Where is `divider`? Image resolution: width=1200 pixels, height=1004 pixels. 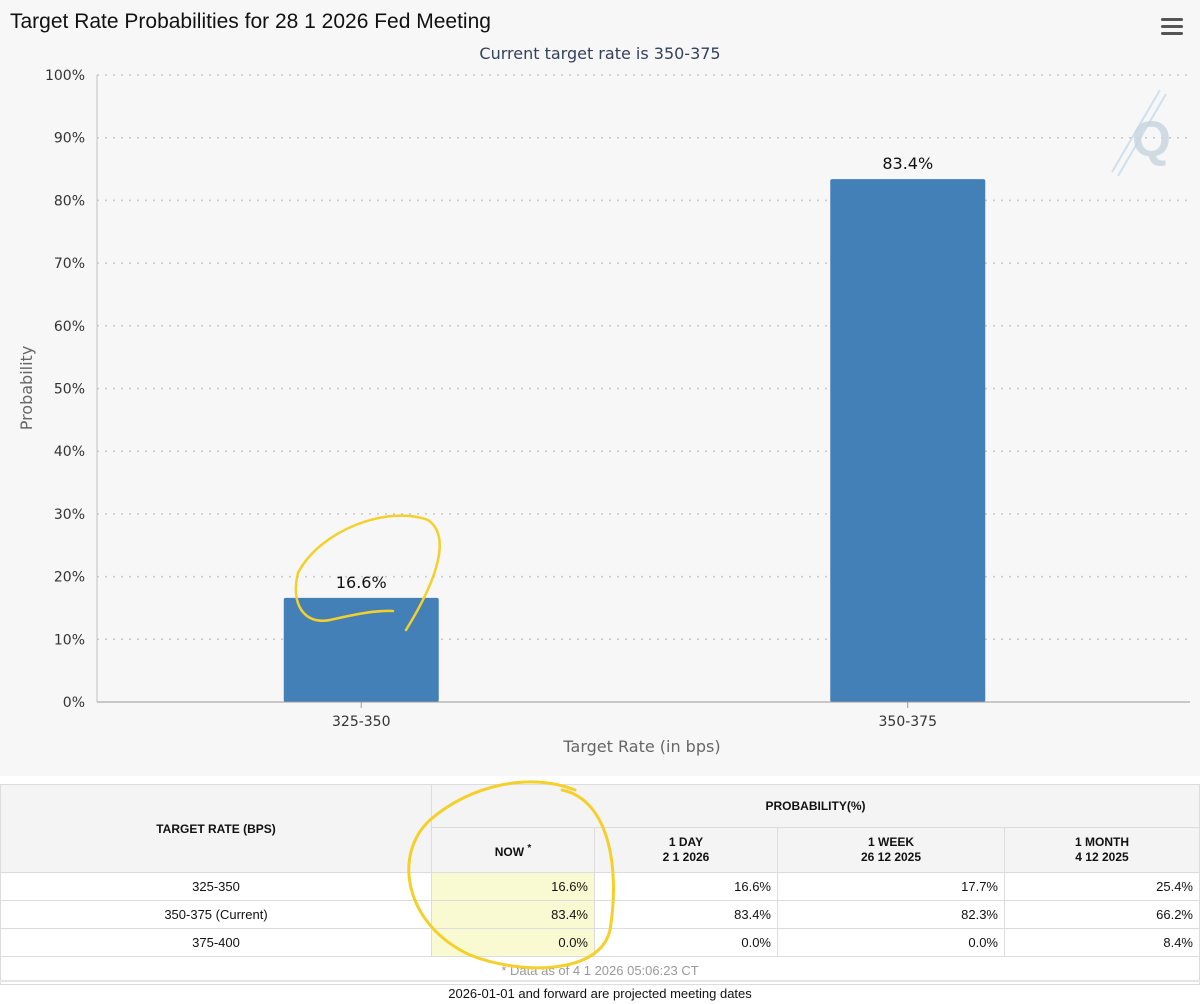
divider is located at coordinates (600, 981).